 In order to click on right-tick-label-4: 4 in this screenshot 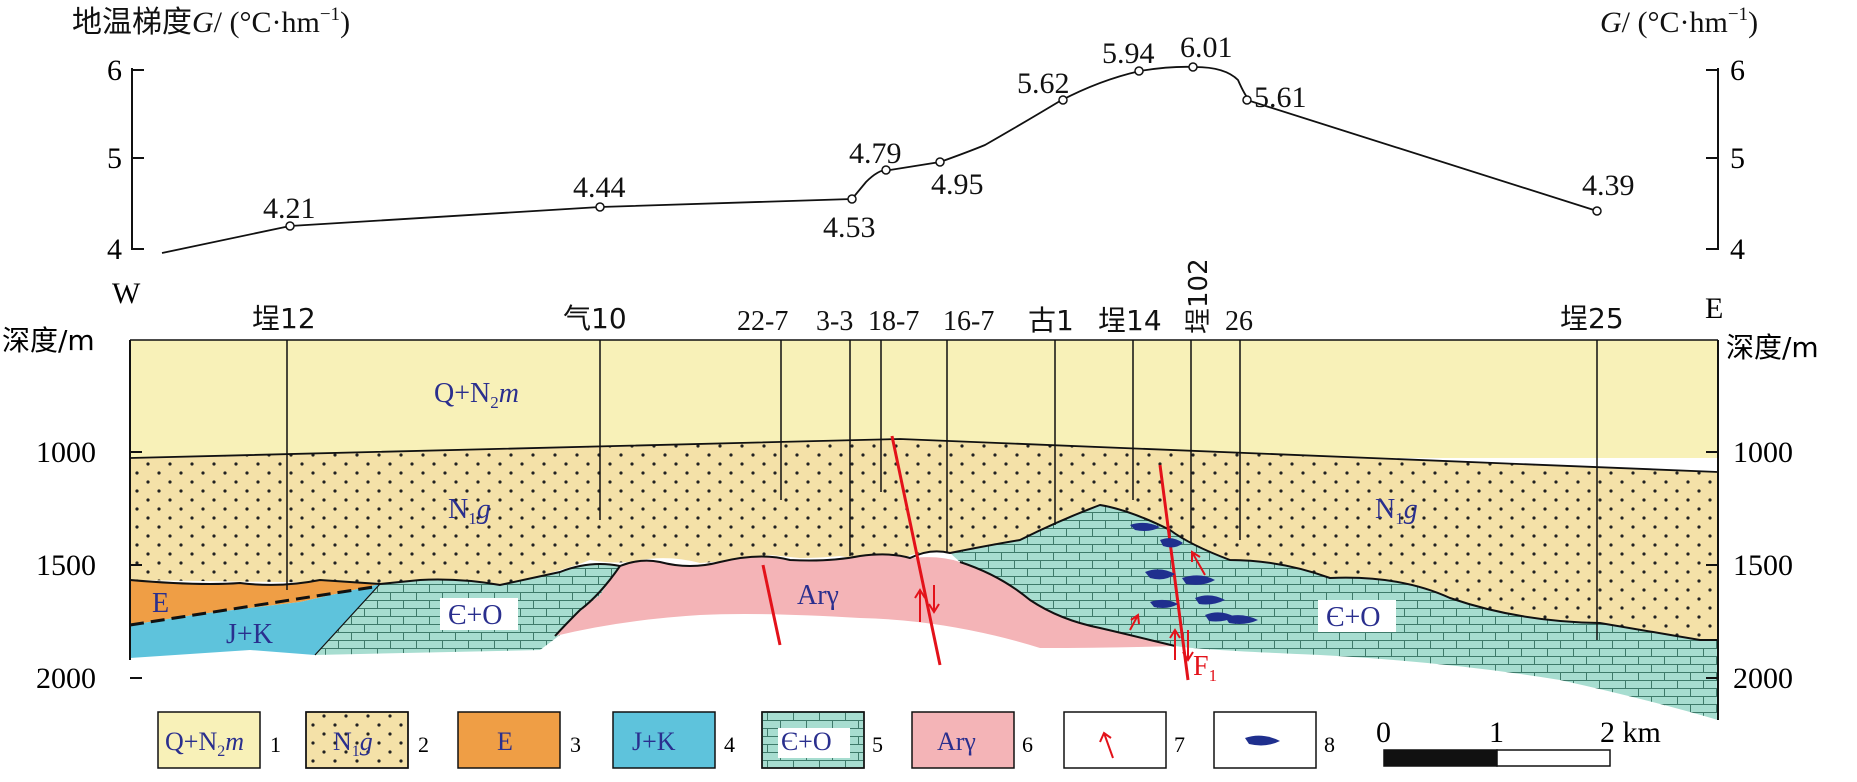, I will do `click(1737, 249)`.